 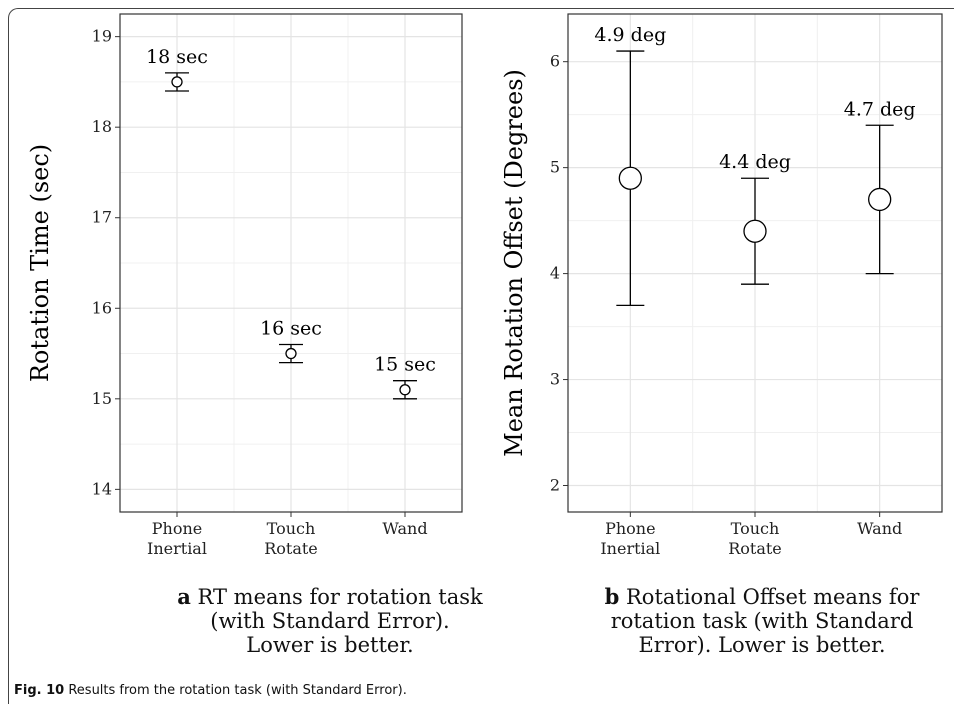 I want to click on data-label: 15 sec, so click(x=405, y=365).